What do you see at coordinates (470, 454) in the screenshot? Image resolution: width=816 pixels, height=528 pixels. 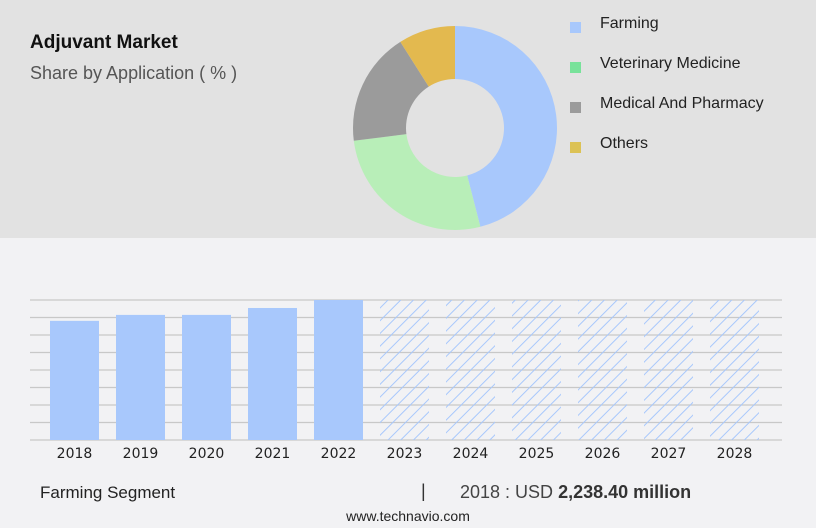 I see `x-tick-label: 2024` at bounding box center [470, 454].